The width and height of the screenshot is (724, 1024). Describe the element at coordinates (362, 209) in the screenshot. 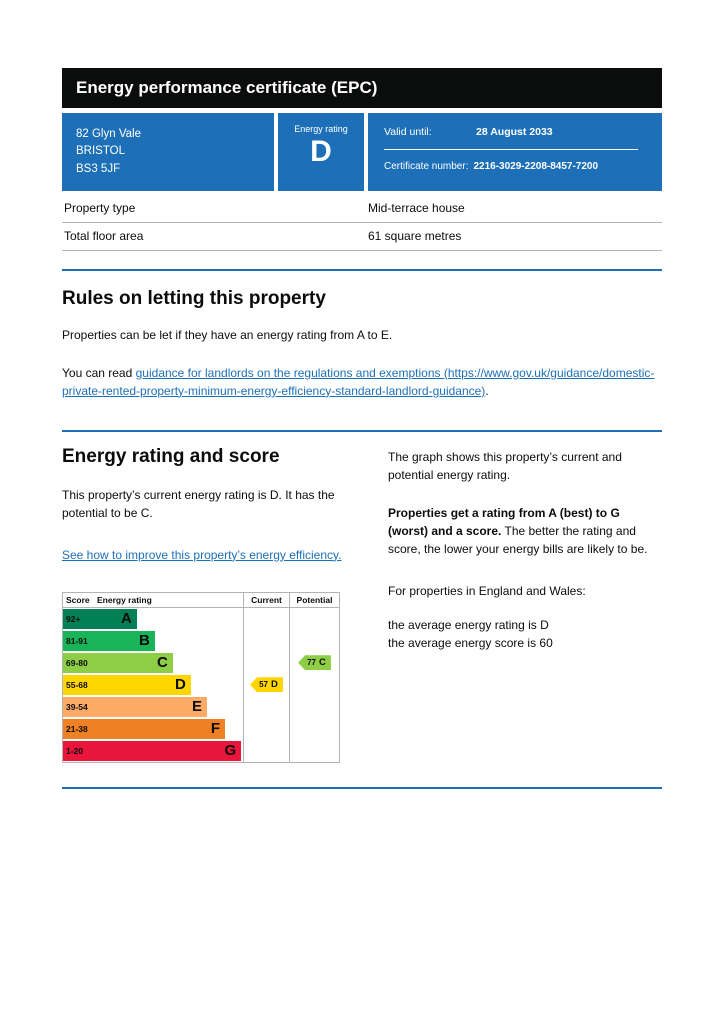

I see `property-row: Property type Mid-terrace house` at that location.